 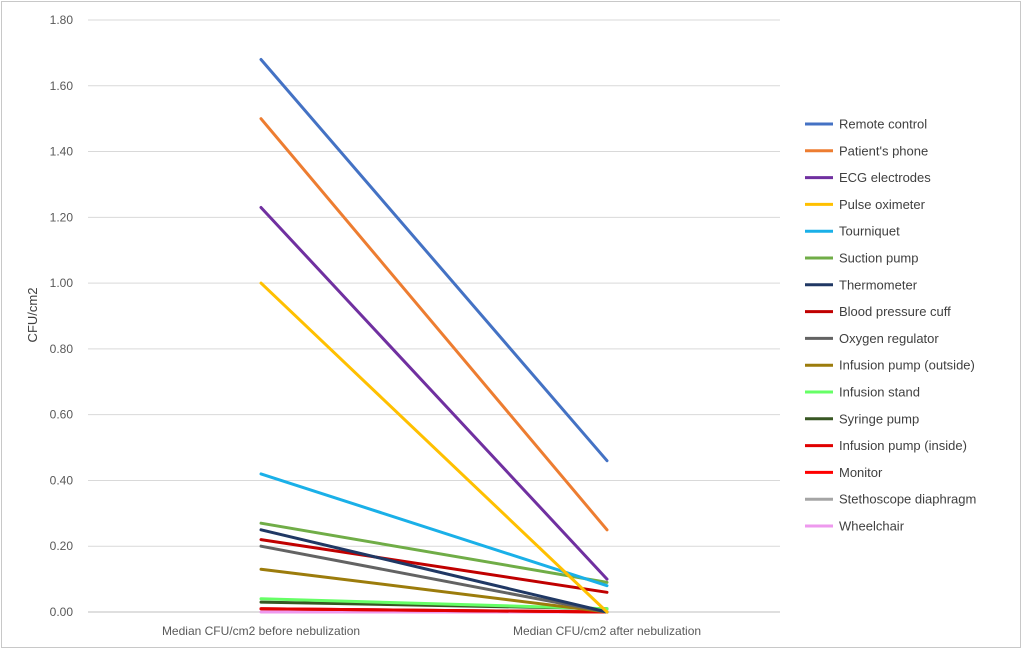 I want to click on series-line-suction-pump, so click(x=434, y=552).